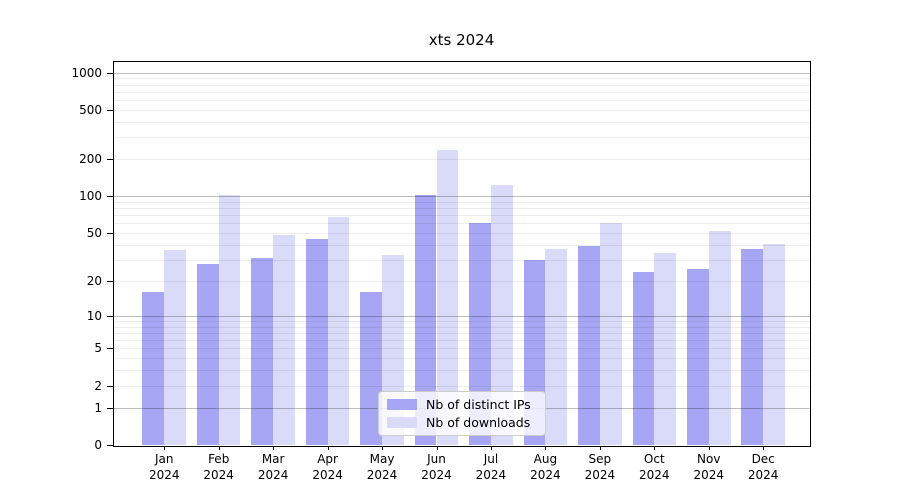 The height and width of the screenshot is (500, 900). I want to click on legend-swatch-distinct-ips, so click(402, 404).